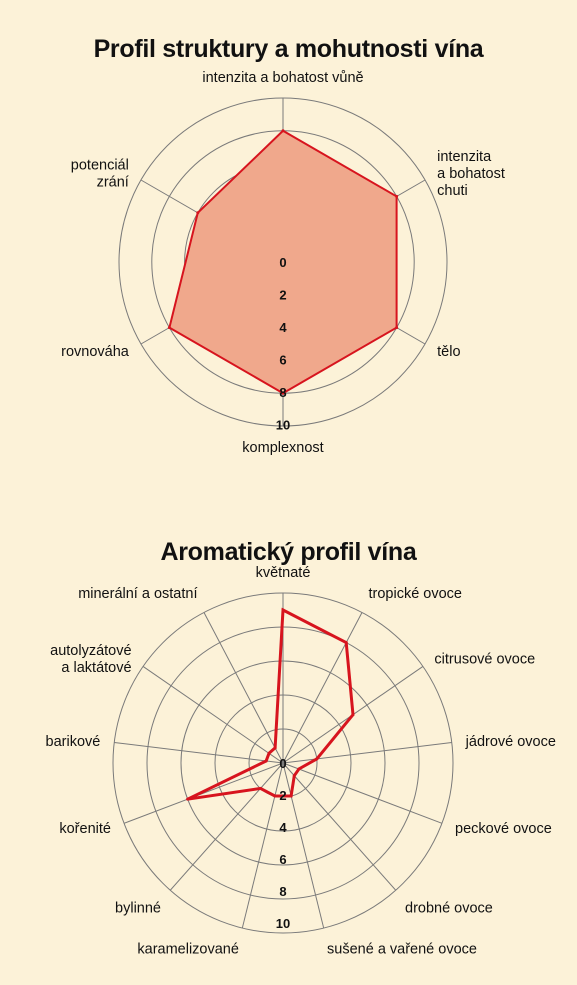 This screenshot has height=985, width=577. I want to click on axis-label: sušené a vařené ovoce, so click(402, 950).